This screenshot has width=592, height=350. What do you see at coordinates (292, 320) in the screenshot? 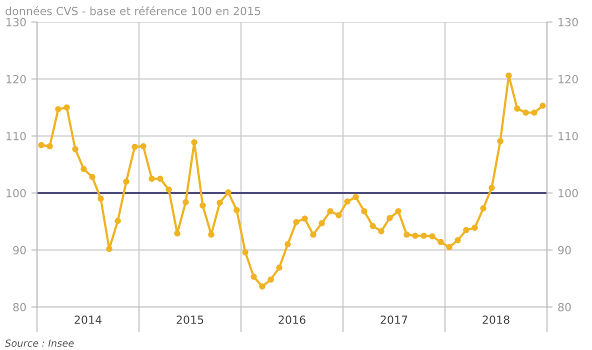
I see `x-tick-label: 2016` at bounding box center [292, 320].